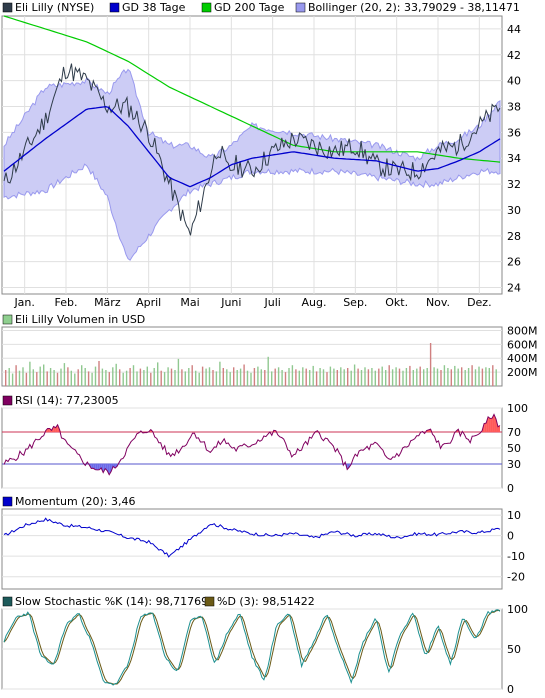 The image size is (545, 698). Describe the element at coordinates (514, 649) in the screenshot. I see `stochastic-tick-label: 50` at that location.